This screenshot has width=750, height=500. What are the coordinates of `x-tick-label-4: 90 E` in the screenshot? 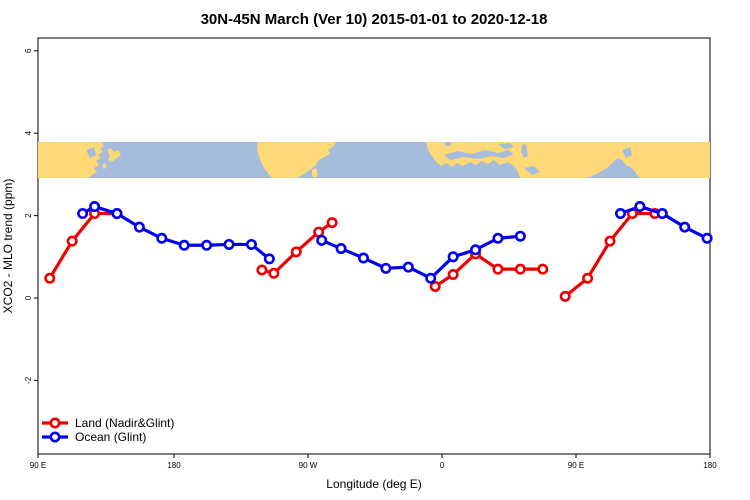 It's located at (576, 465).